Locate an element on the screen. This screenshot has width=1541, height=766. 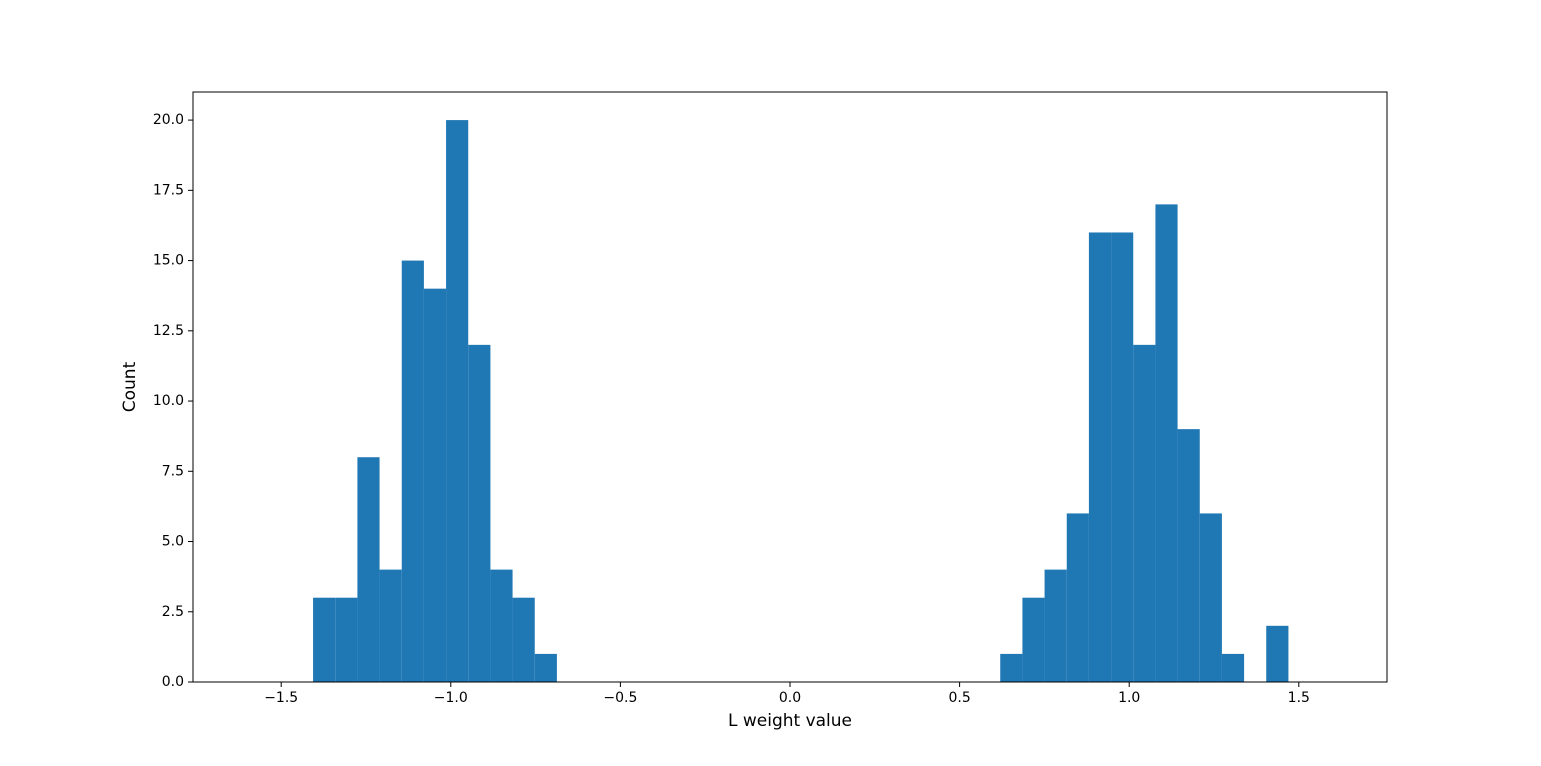
y-tick-label: 10.0 is located at coordinates (168, 401).